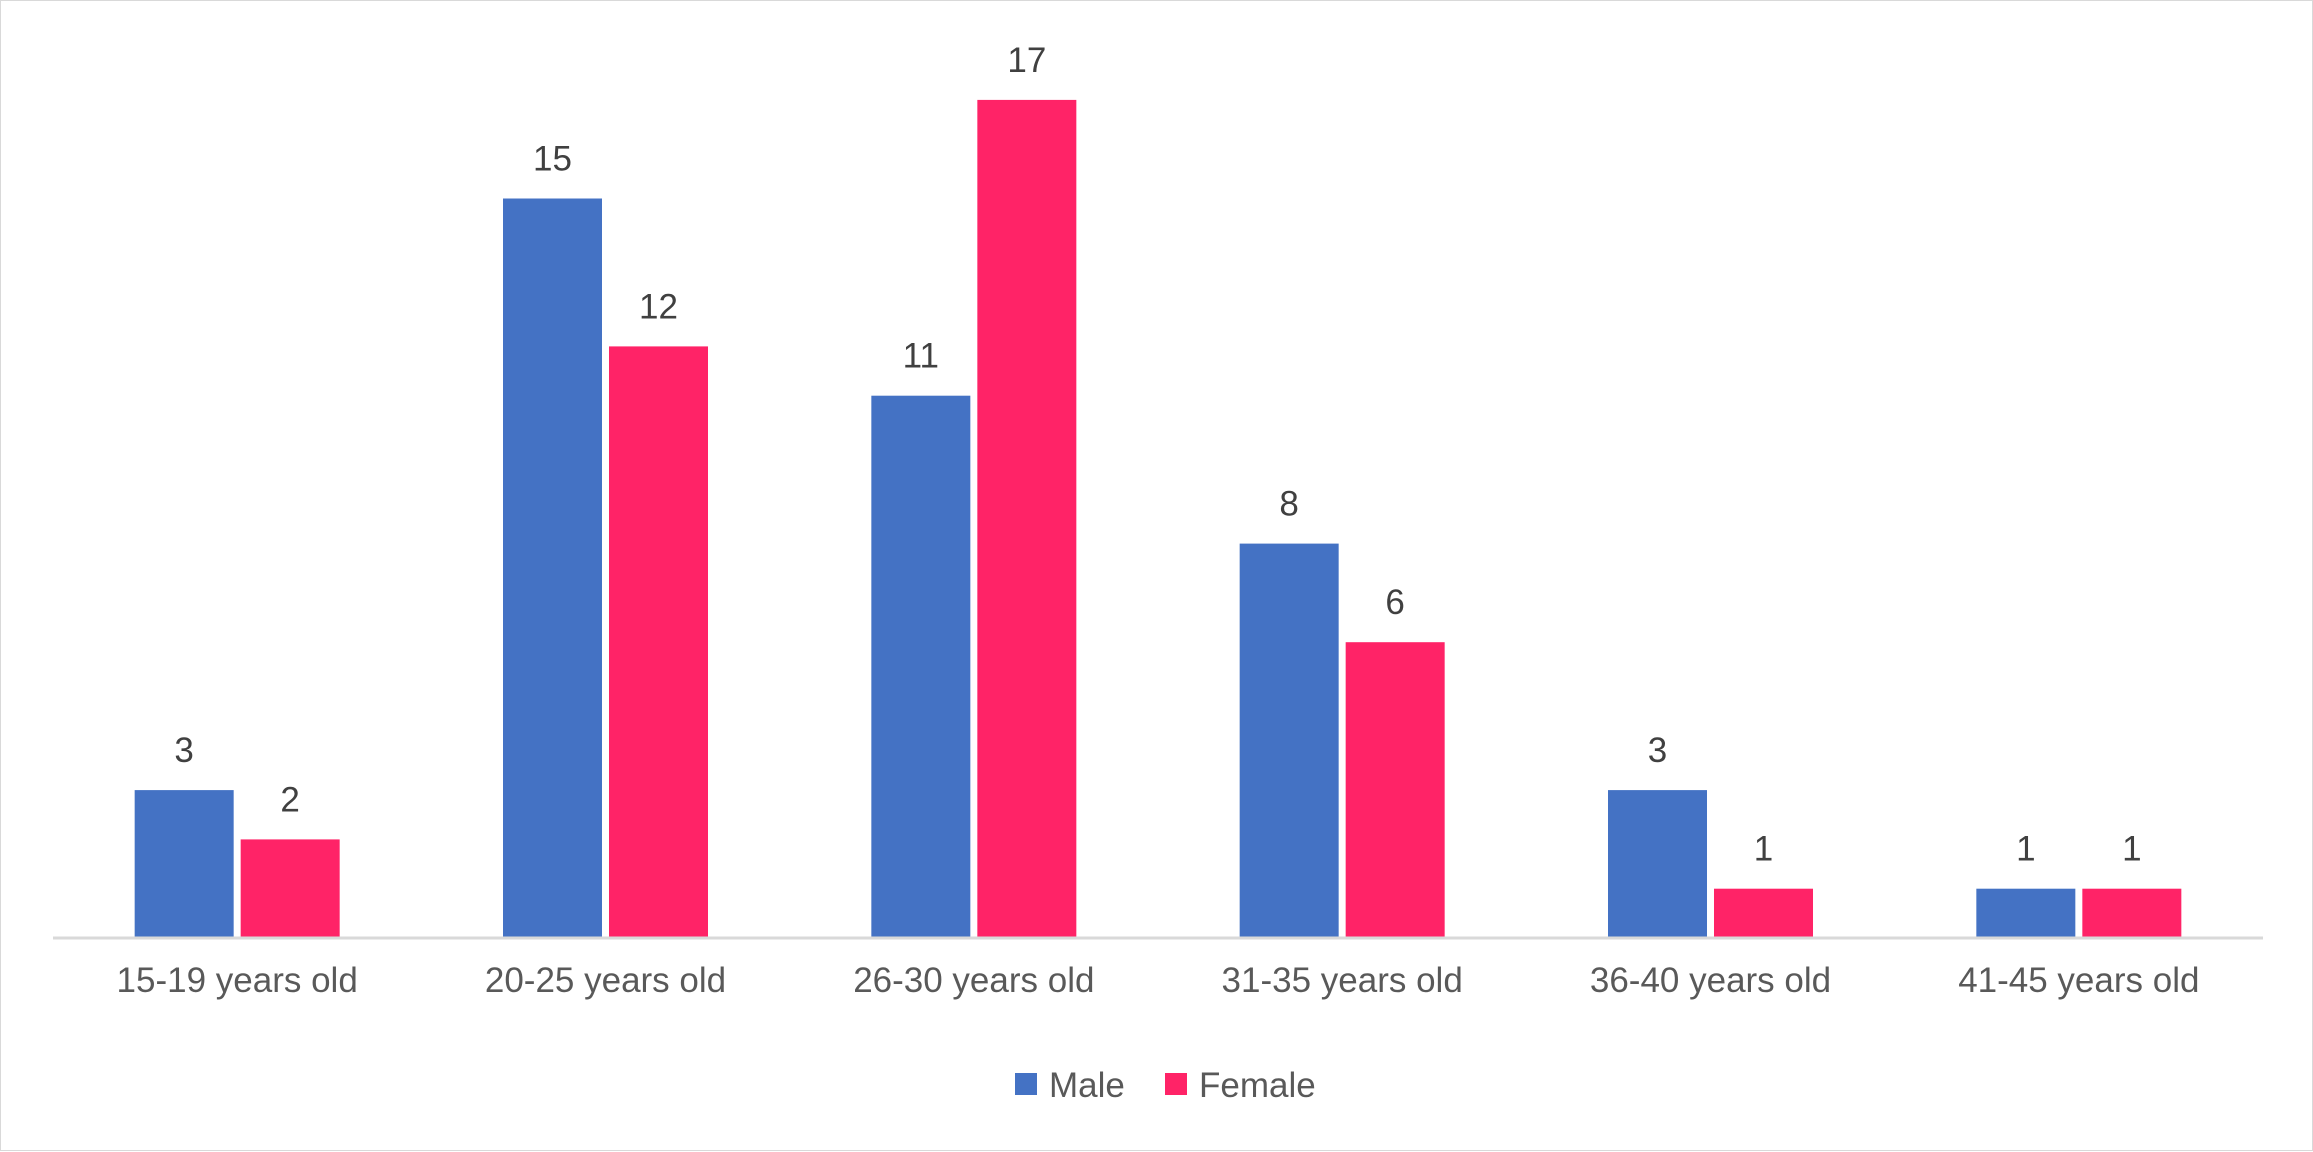  Describe the element at coordinates (921, 356) in the screenshot. I see `data-label-male-2: 11` at that location.